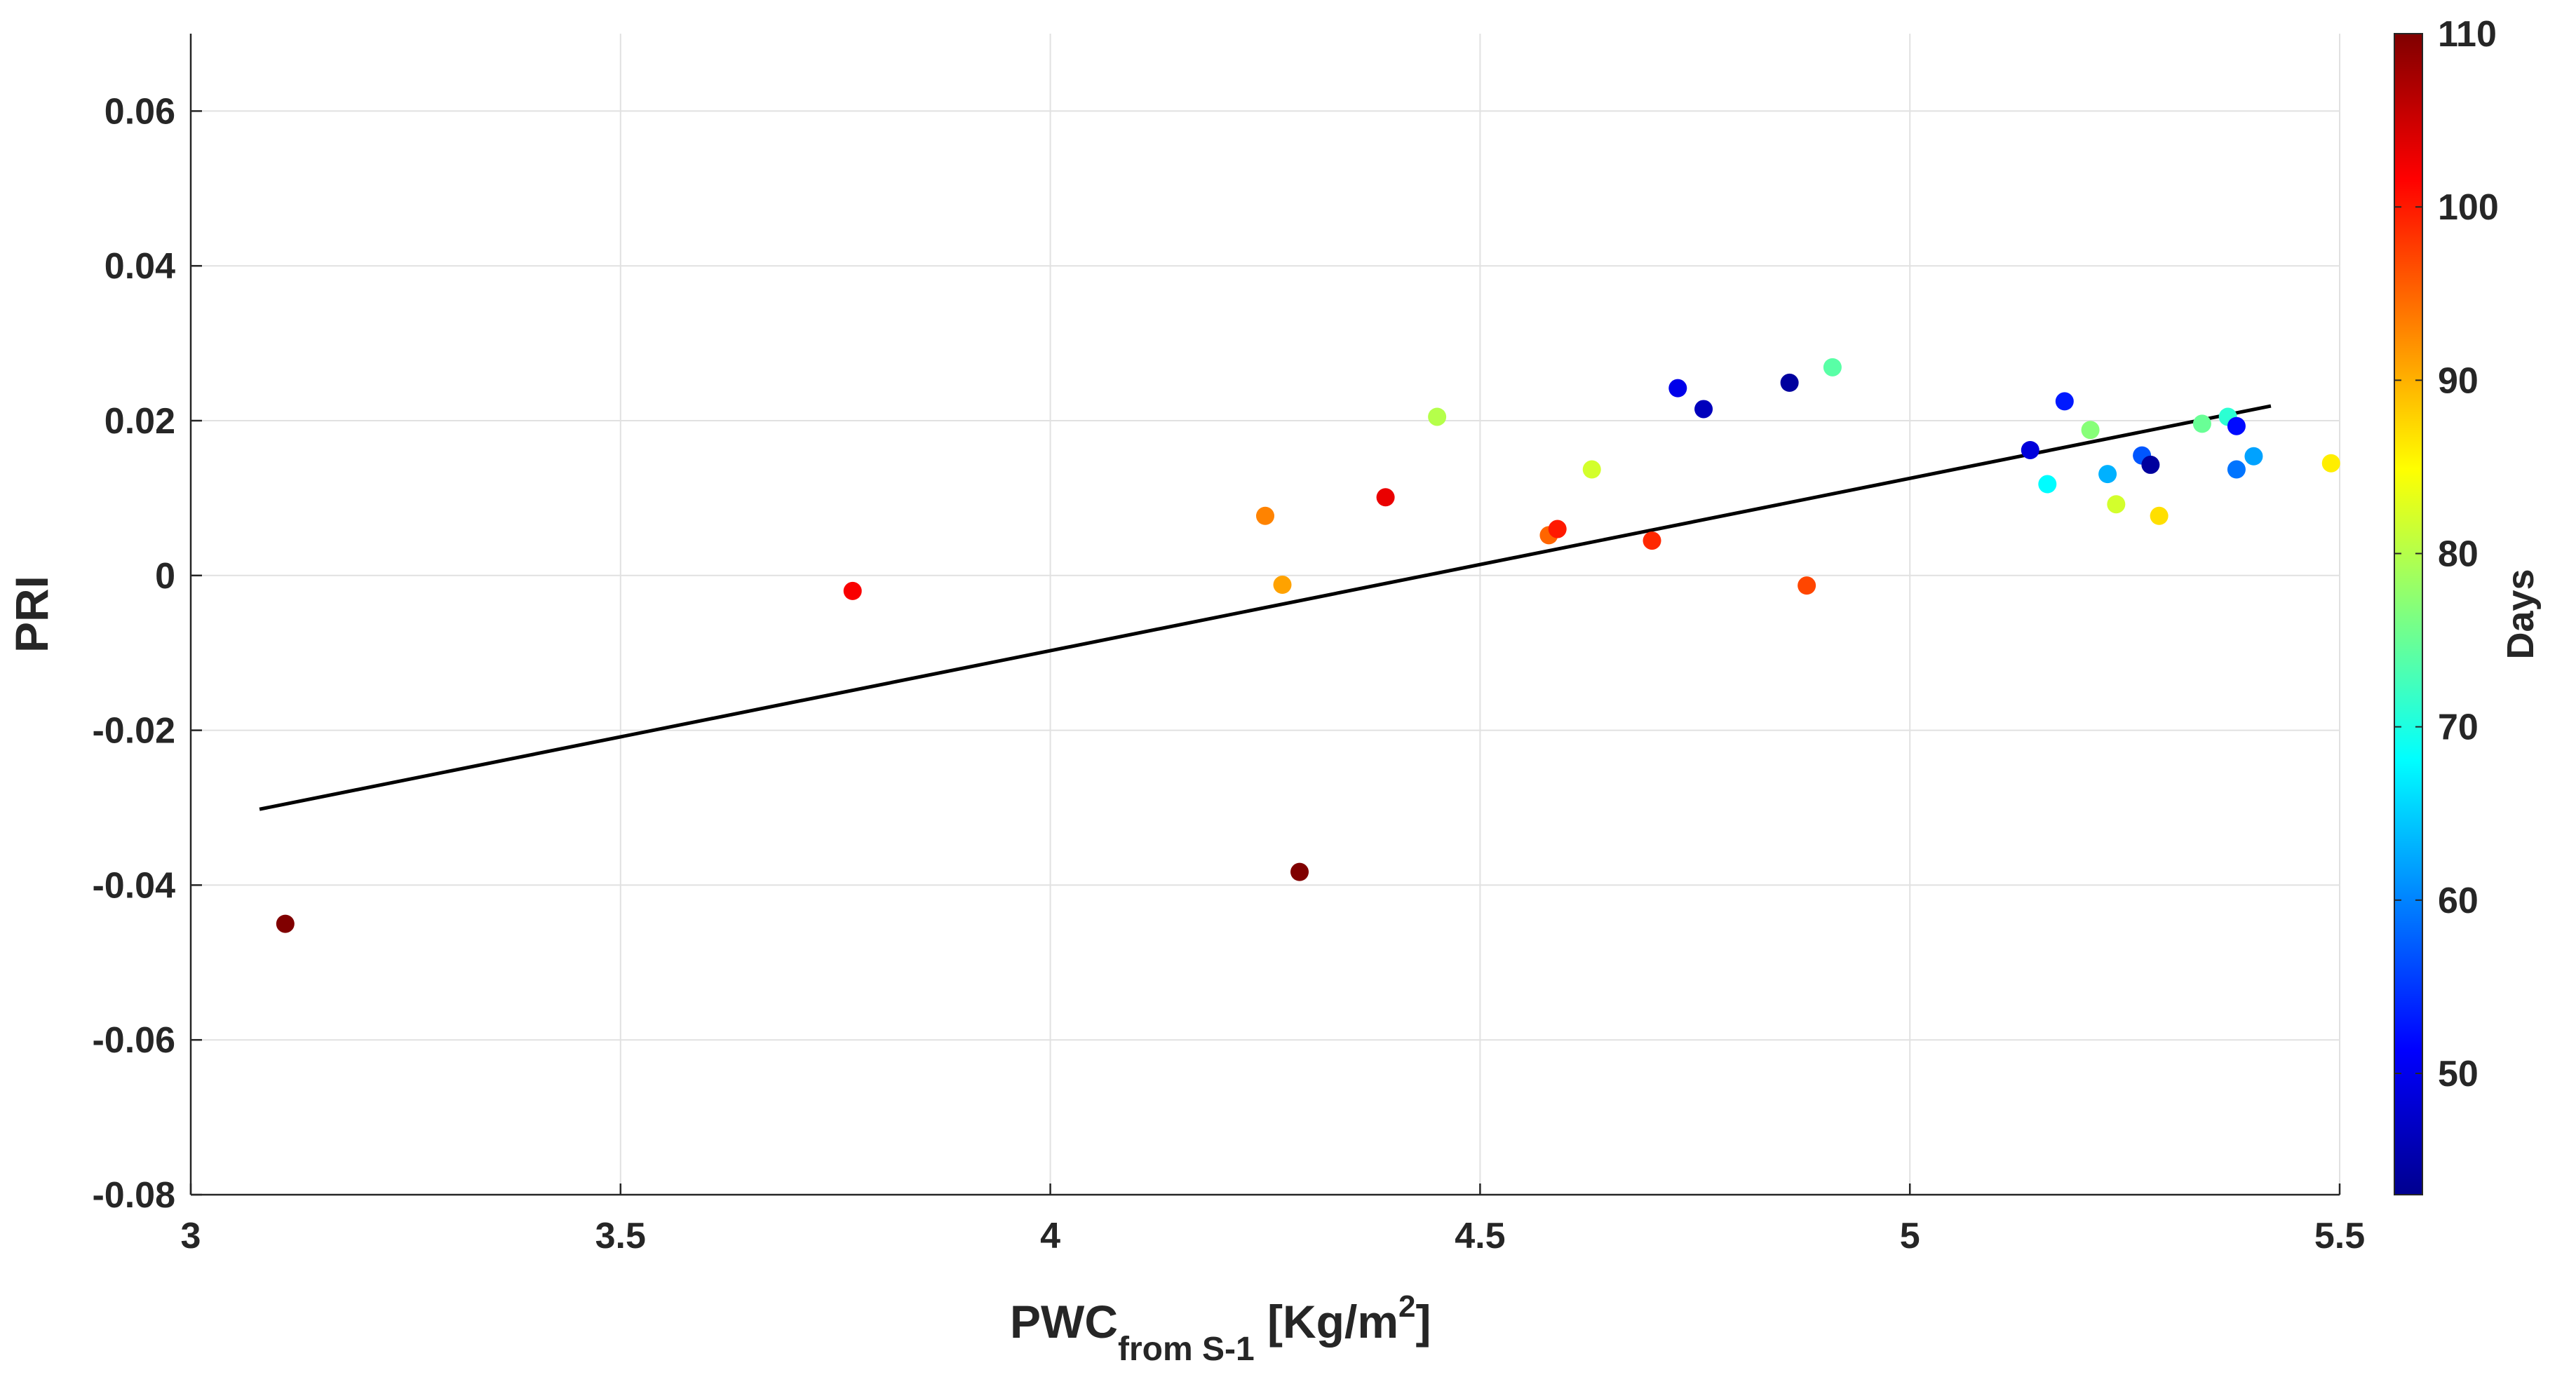 This screenshot has width=2576, height=1377. Describe the element at coordinates (2467, 34) in the screenshot. I see `colorbar-tick-label: 110` at that location.